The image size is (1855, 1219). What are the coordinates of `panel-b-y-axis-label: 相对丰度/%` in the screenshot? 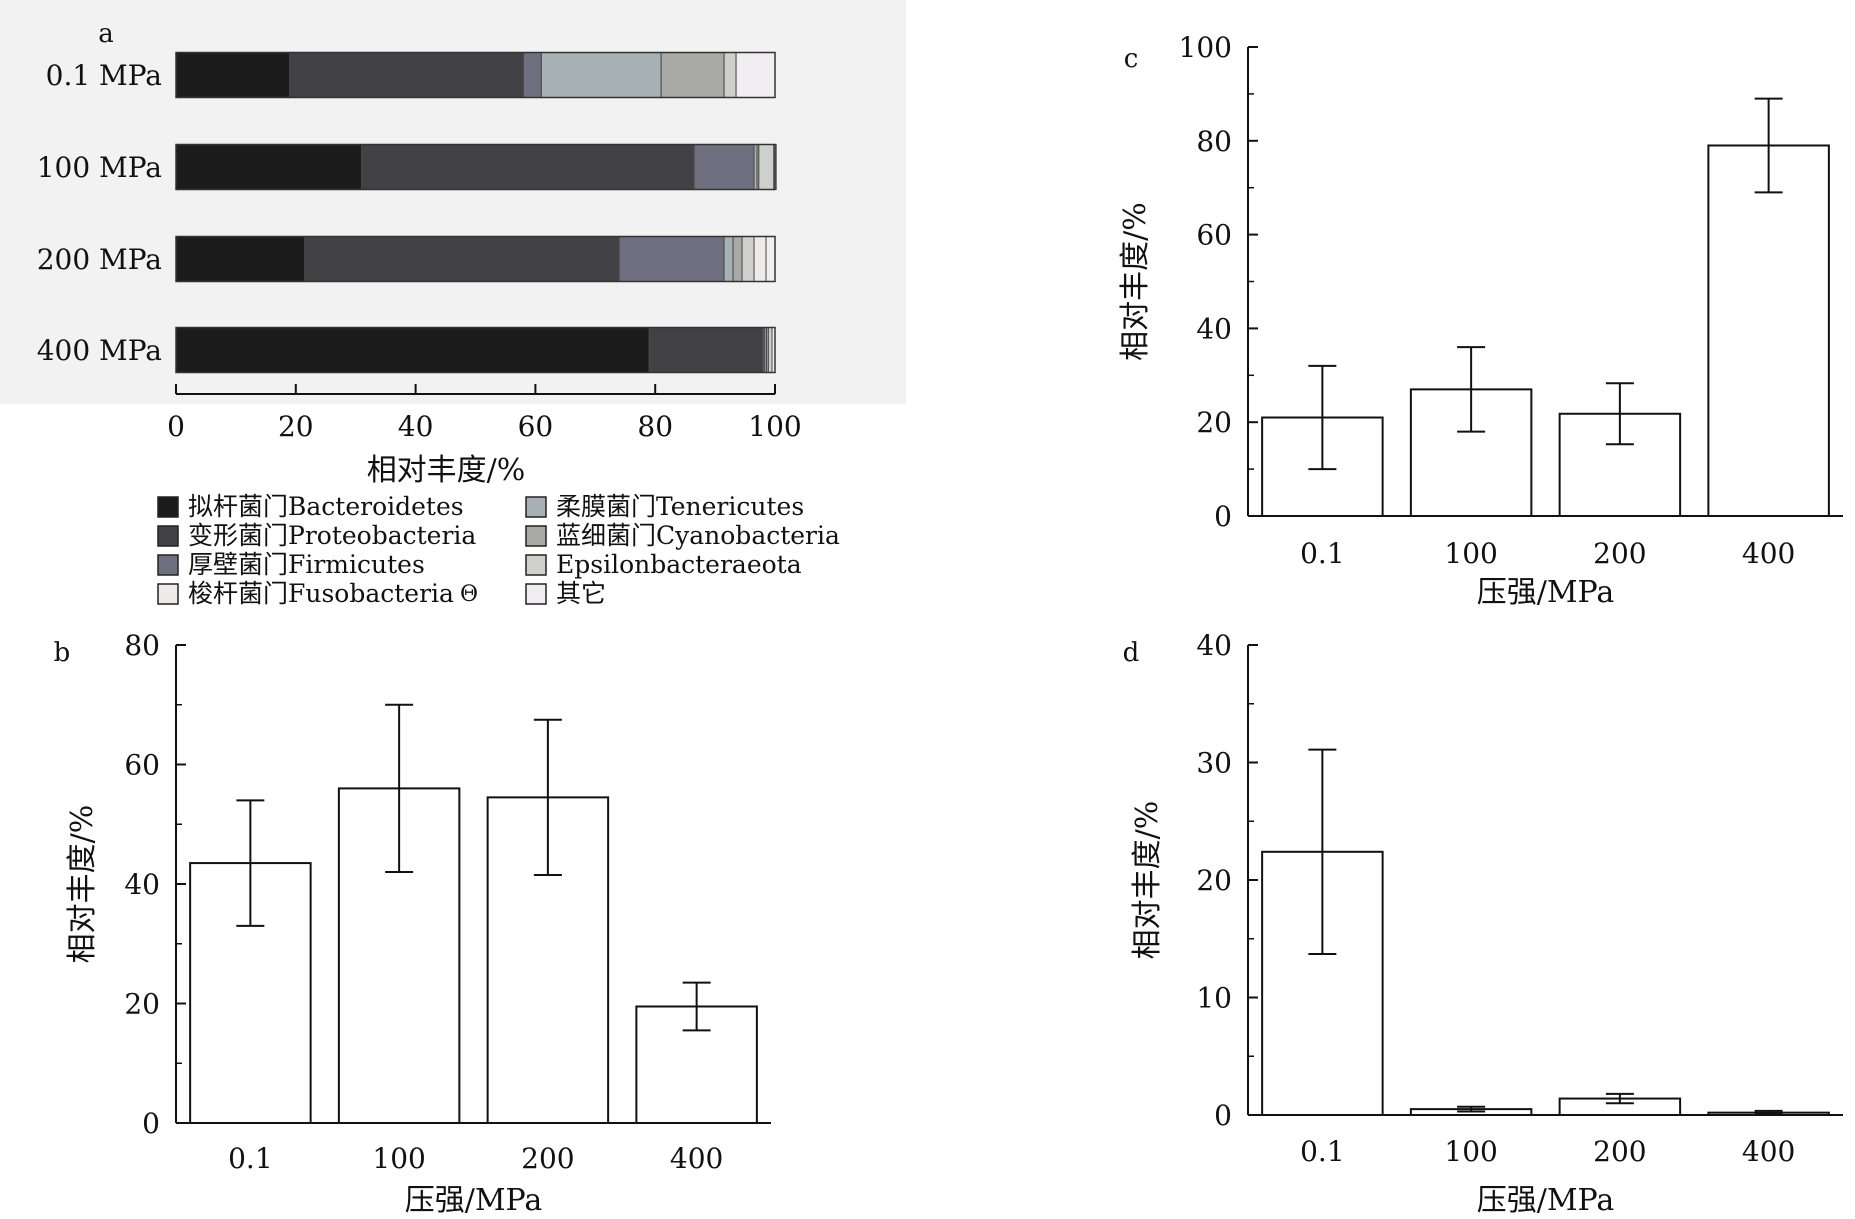 It's located at (82, 884).